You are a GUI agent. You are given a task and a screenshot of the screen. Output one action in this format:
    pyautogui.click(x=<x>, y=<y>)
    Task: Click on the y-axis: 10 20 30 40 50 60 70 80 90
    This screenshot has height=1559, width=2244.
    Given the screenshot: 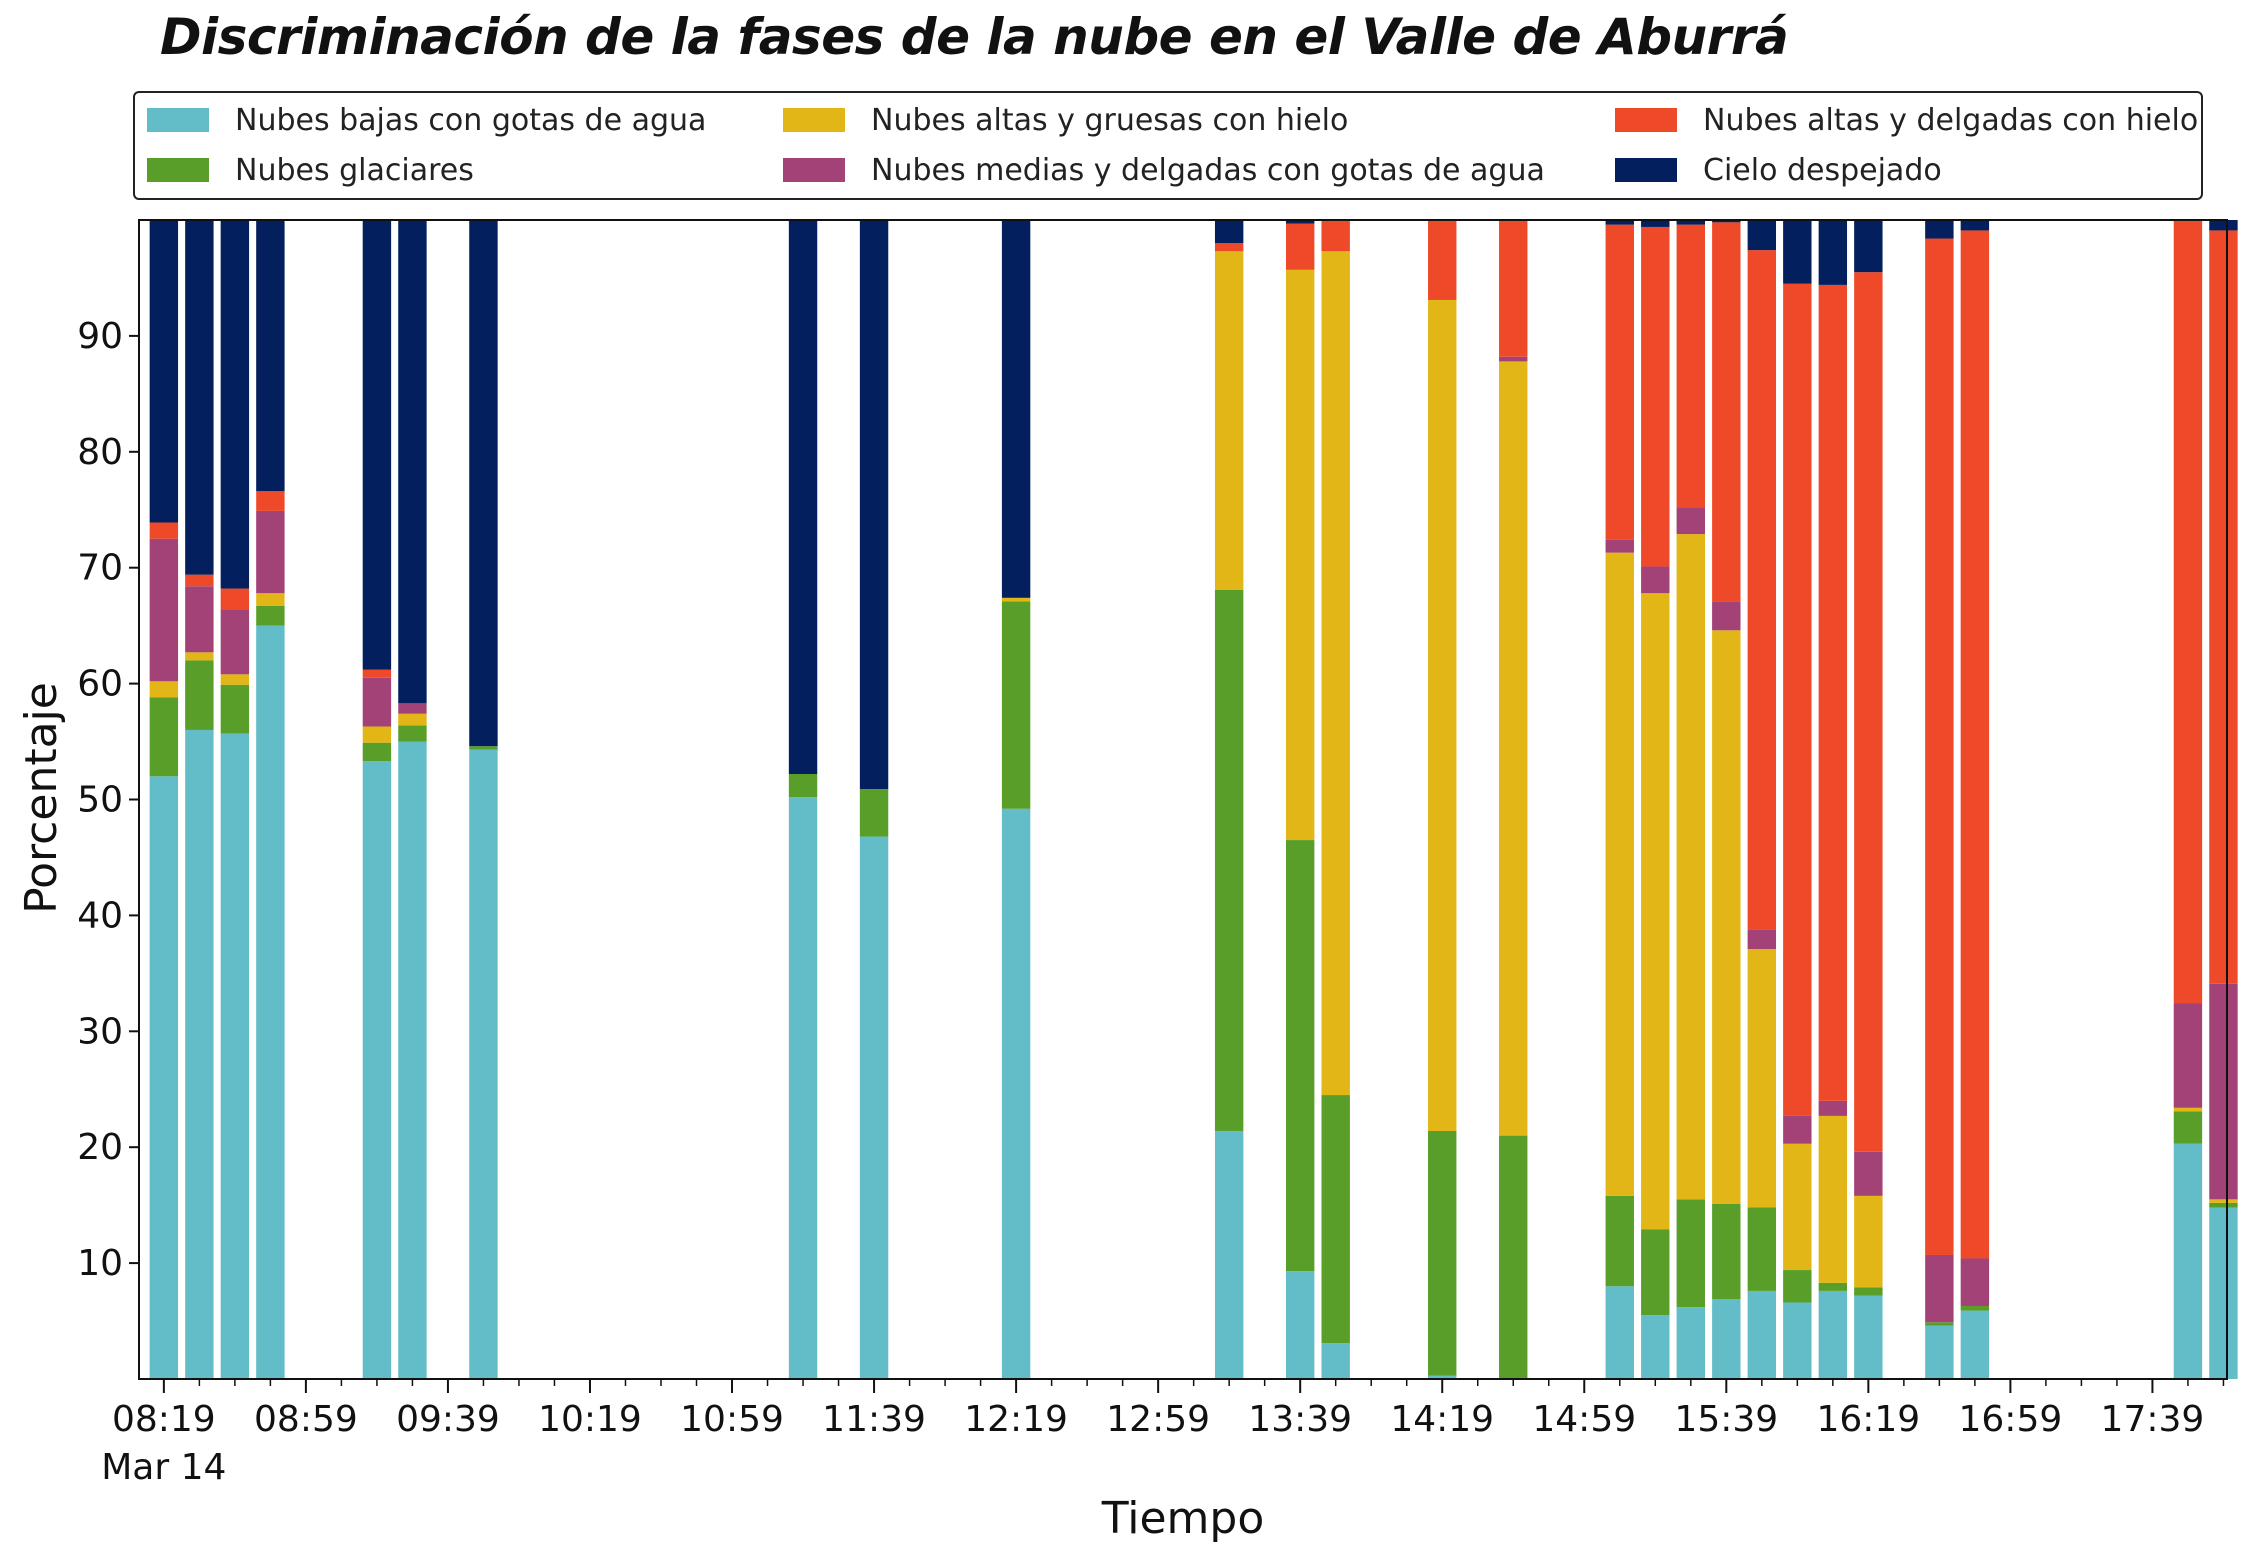 What is the action you would take?
    pyautogui.click(x=108, y=800)
    